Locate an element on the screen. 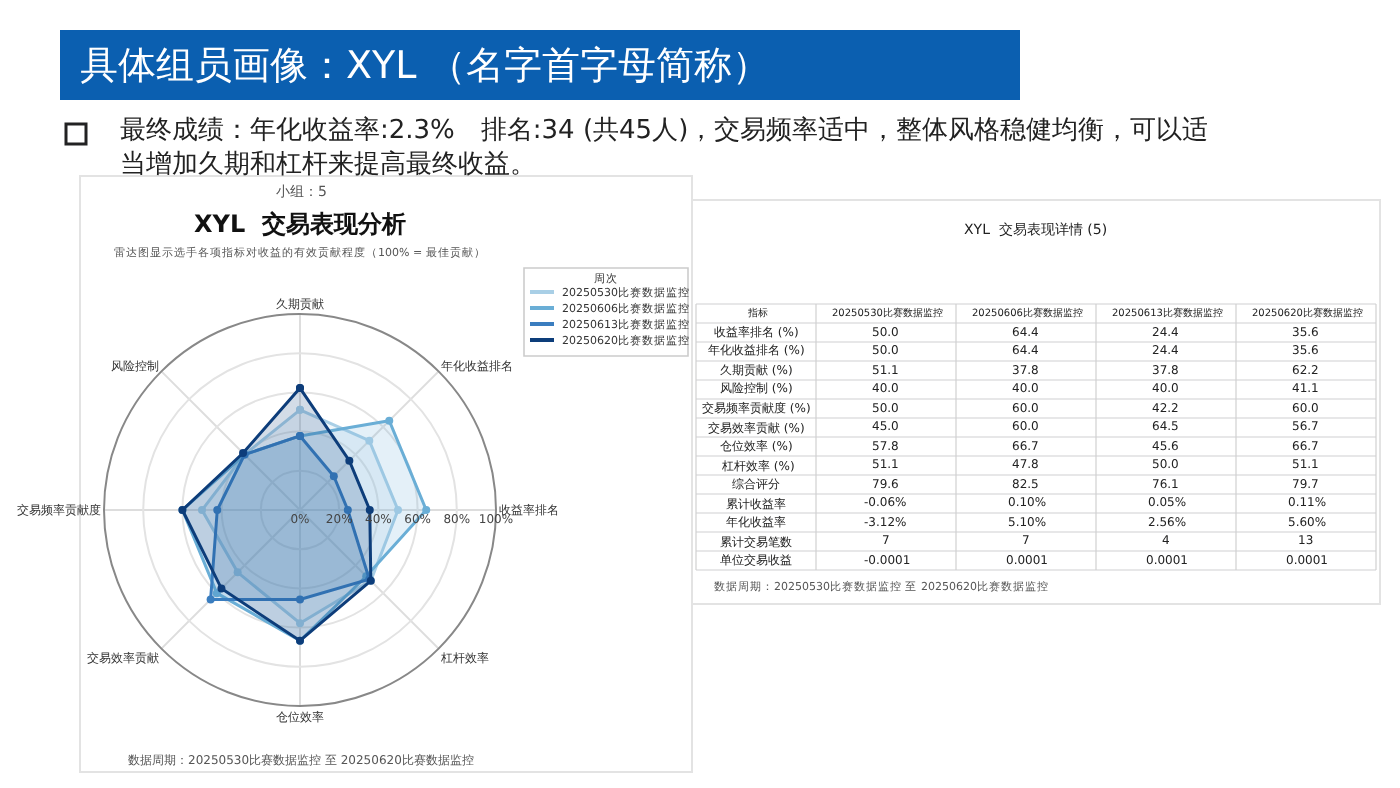  chart-title: XYL 交易表现分析 is located at coordinates (300, 224).